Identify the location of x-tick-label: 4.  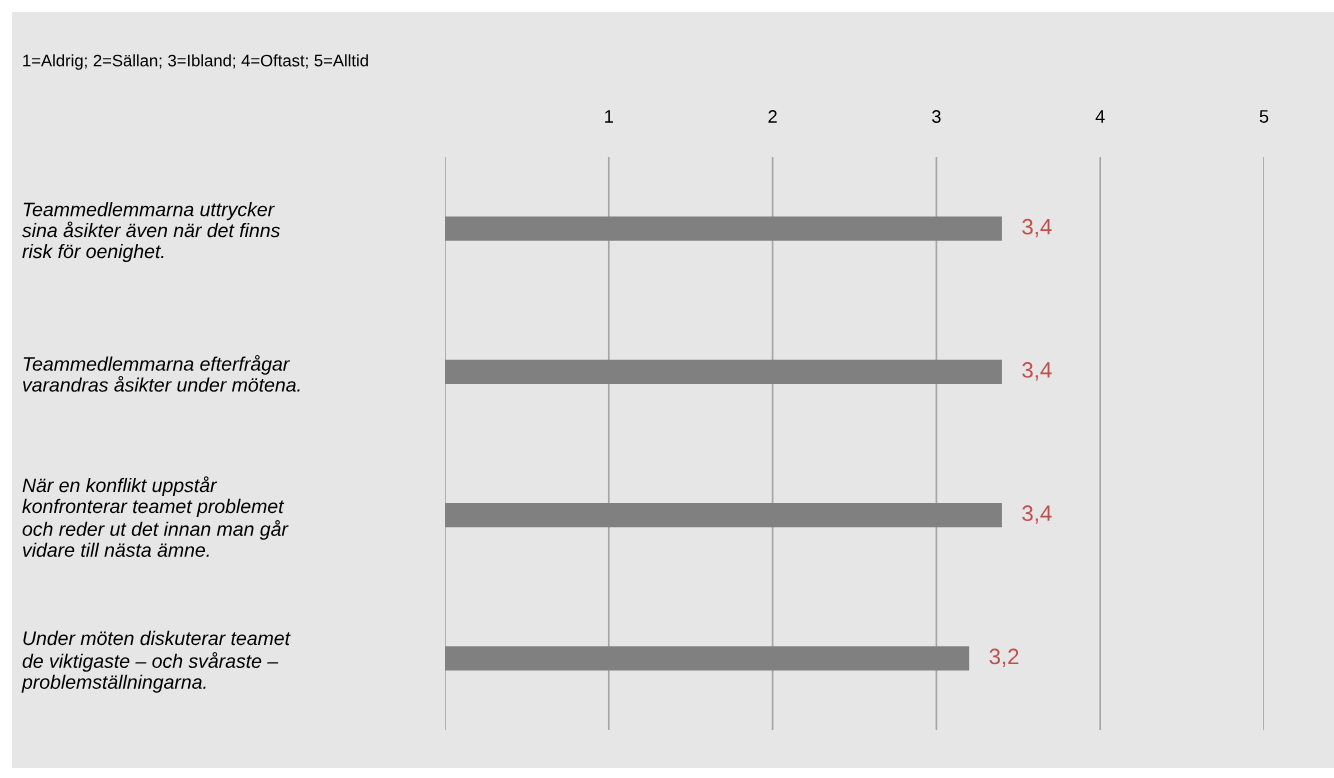
(1100, 116).